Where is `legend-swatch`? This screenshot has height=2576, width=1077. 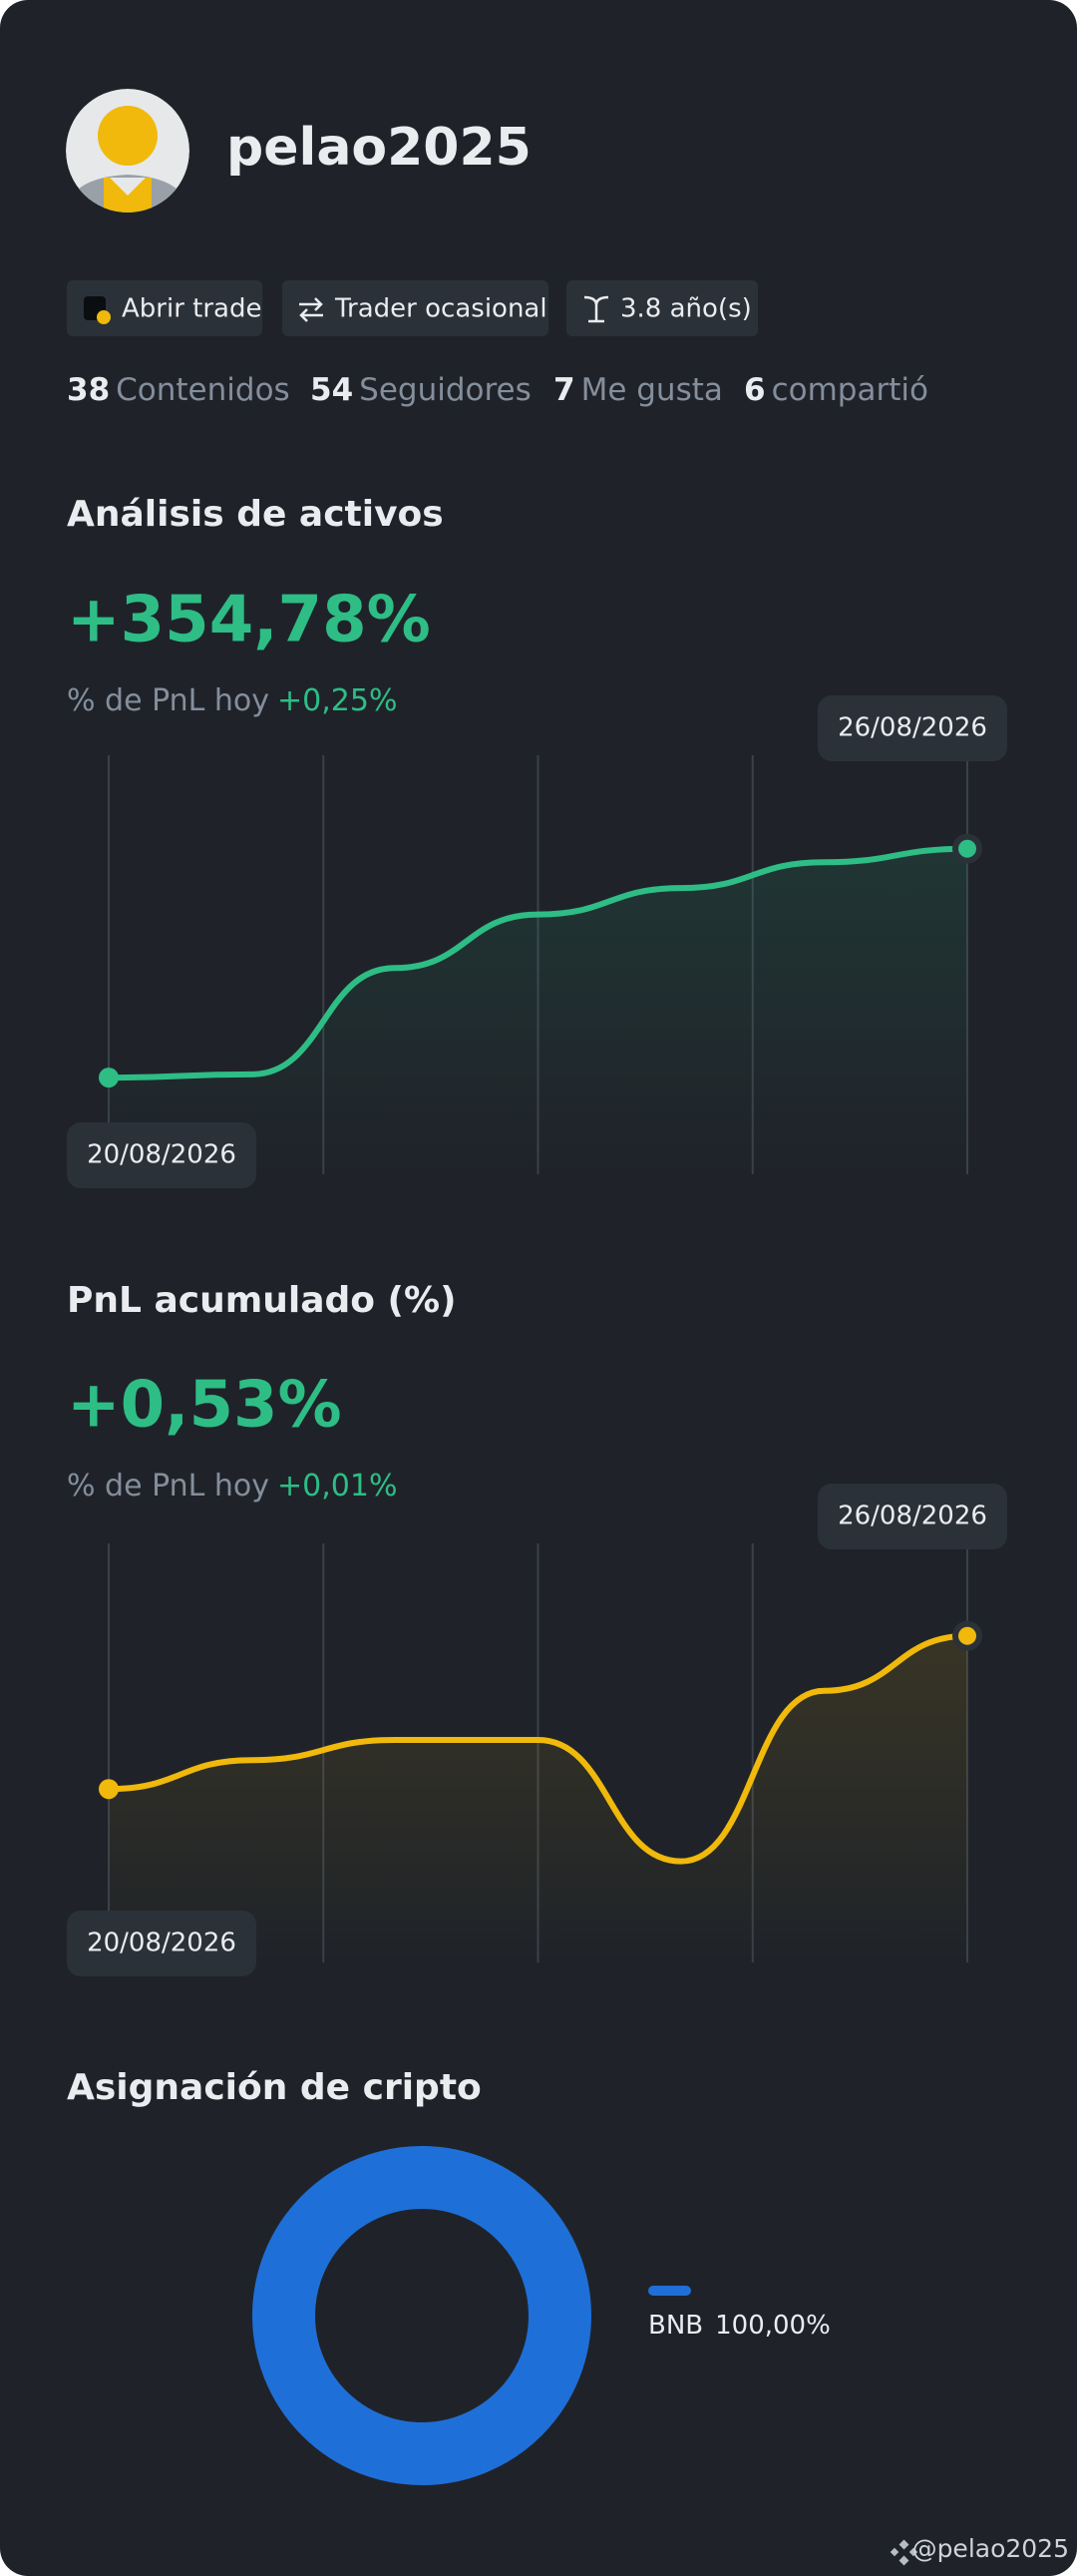 legend-swatch is located at coordinates (669, 2291).